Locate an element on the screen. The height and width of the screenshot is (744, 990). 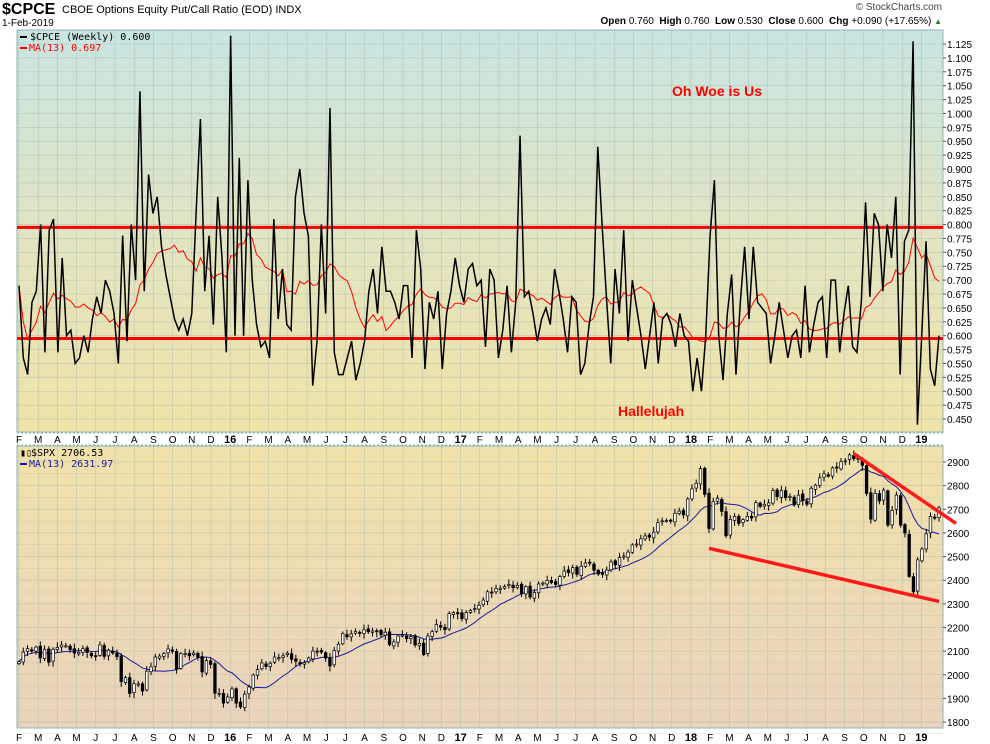
chg-label: Chg is located at coordinates (839, 21).